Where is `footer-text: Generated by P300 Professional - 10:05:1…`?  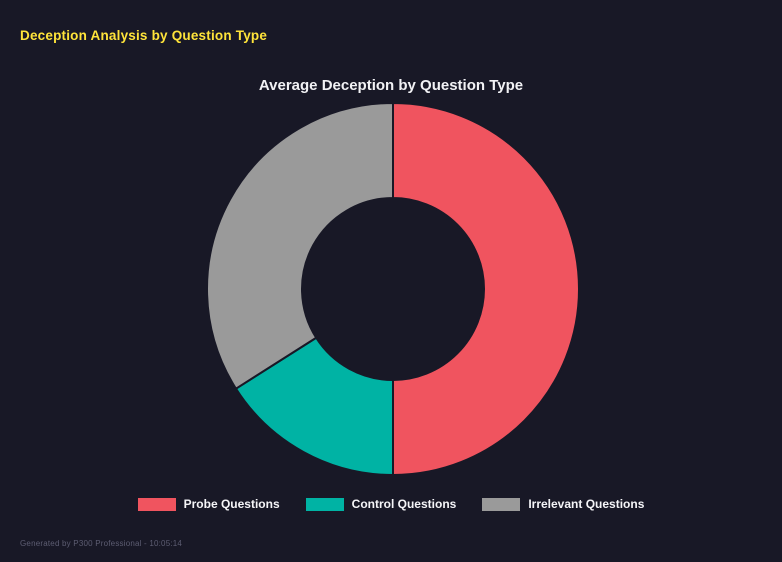
footer-text: Generated by P300 Professional - 10:05:1… is located at coordinates (101, 543).